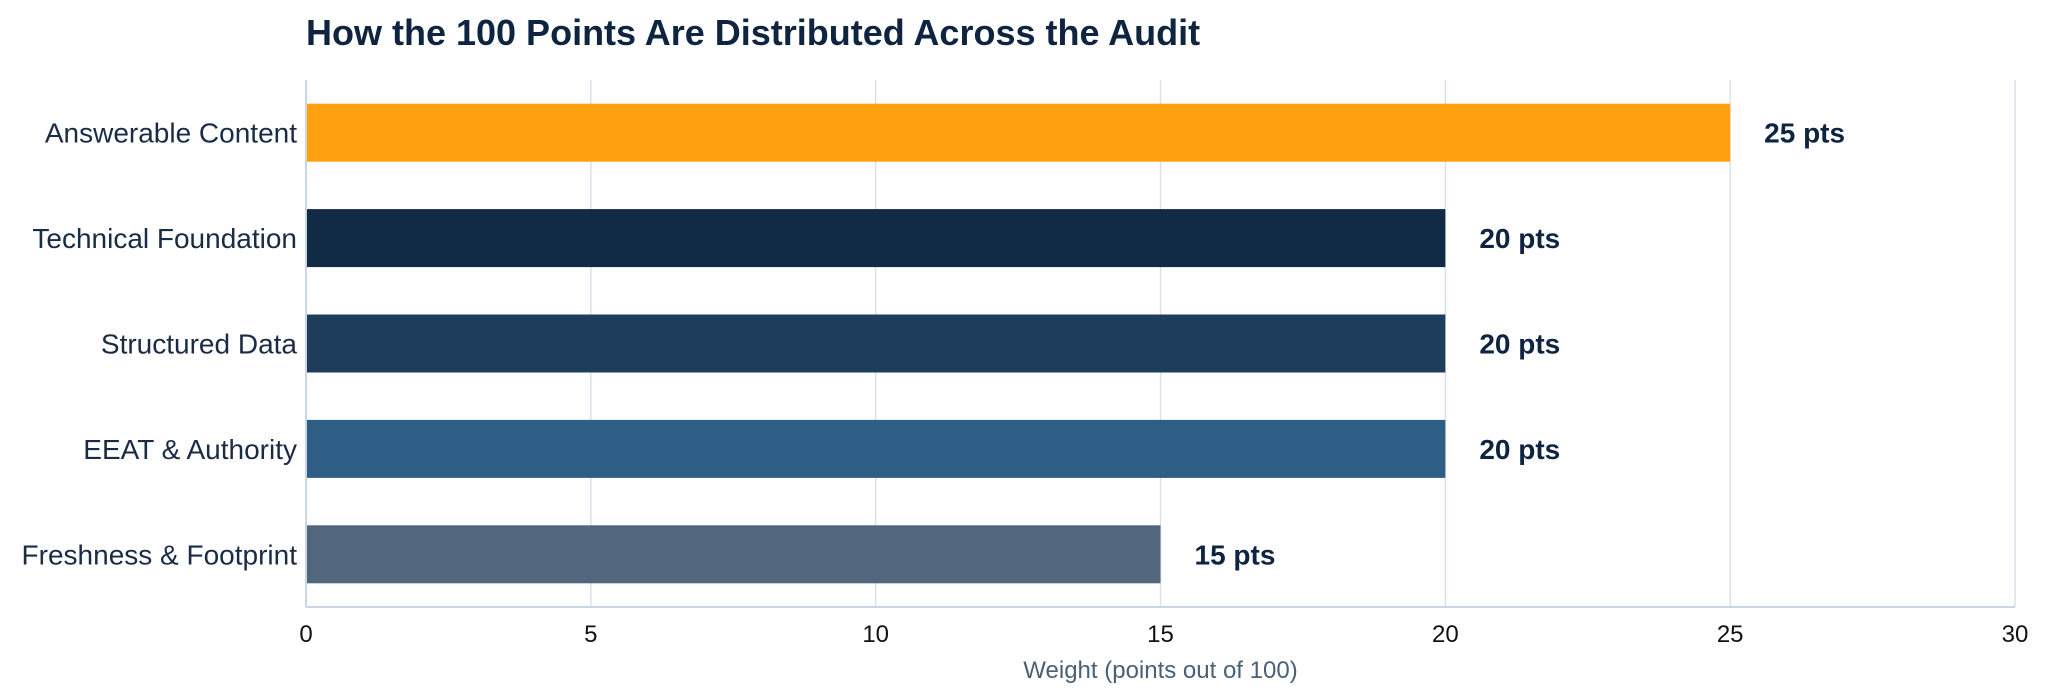 Image resolution: width=2048 pixels, height=693 pixels. What do you see at coordinates (164, 238) in the screenshot?
I see `y-category-label: Technical Foundation` at bounding box center [164, 238].